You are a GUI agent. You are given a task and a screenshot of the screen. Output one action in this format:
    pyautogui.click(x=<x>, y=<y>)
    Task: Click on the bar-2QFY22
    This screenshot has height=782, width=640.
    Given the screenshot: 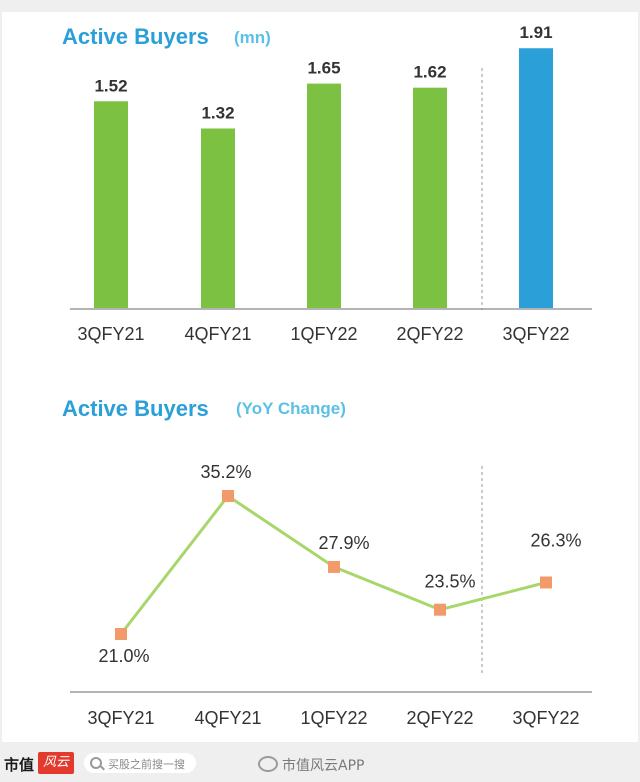 What is the action you would take?
    pyautogui.click(x=430, y=198)
    